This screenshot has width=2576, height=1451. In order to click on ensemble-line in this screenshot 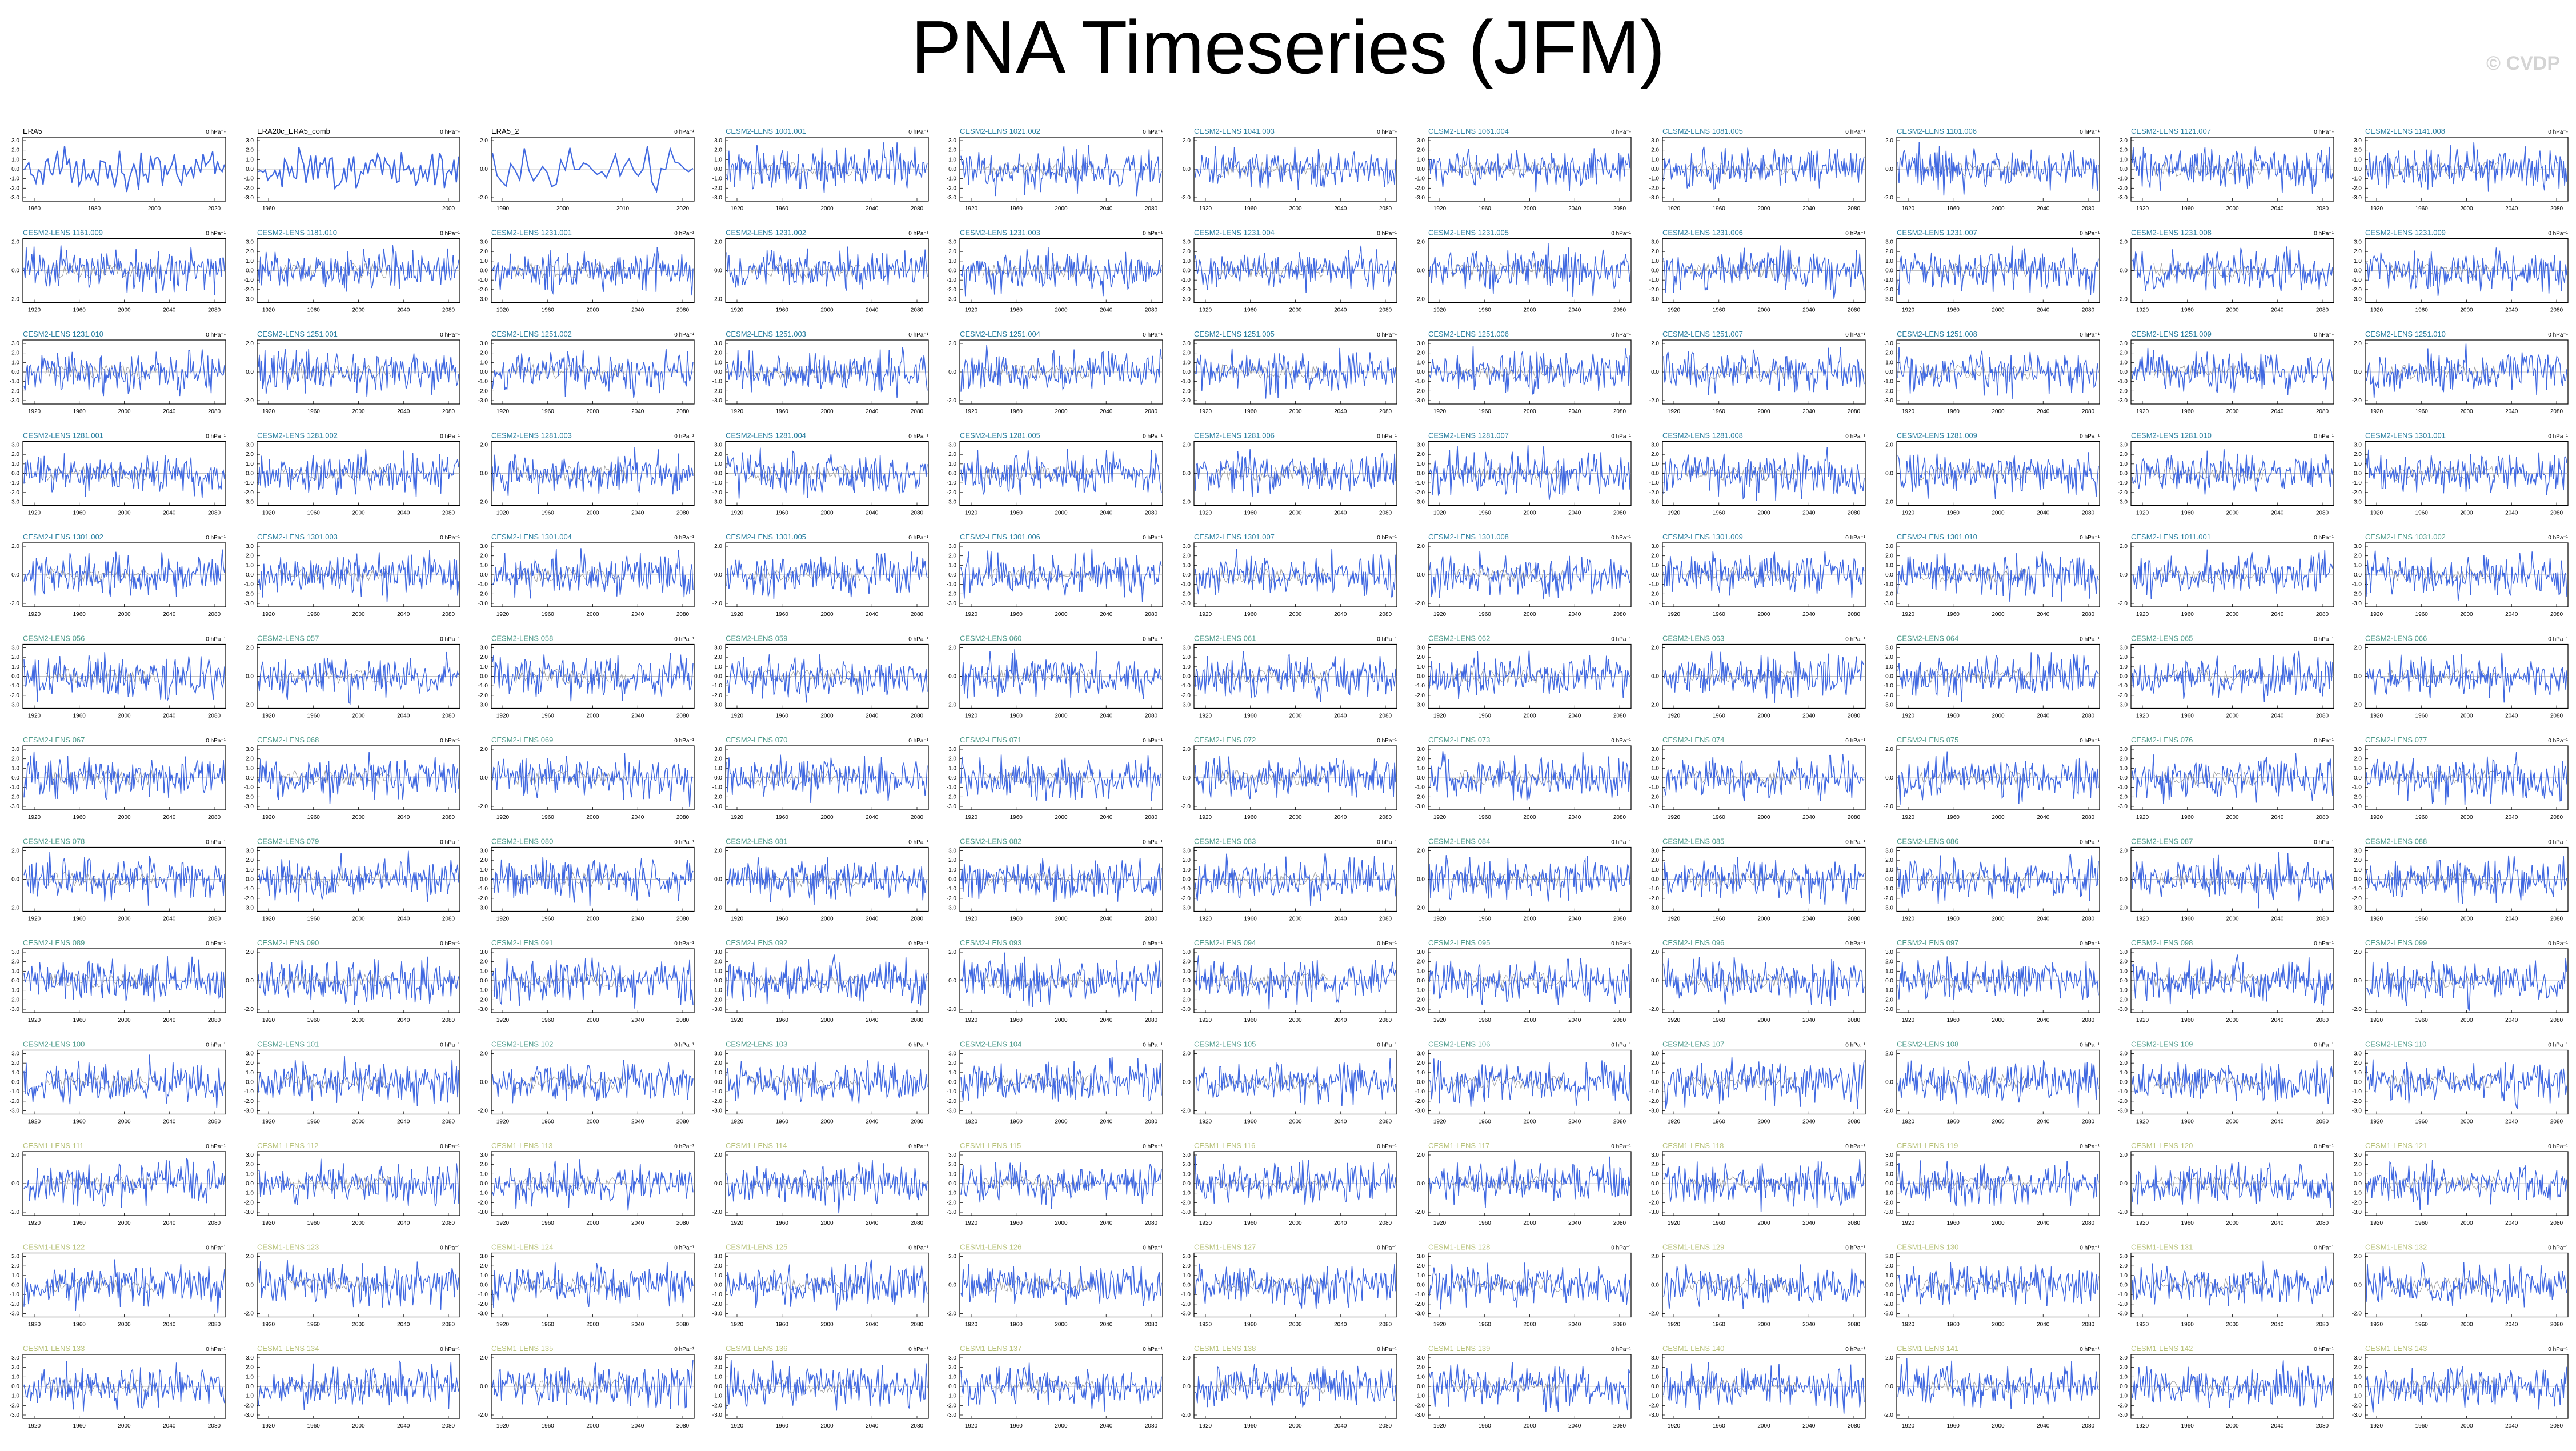, I will do `click(1507, 1184)`.